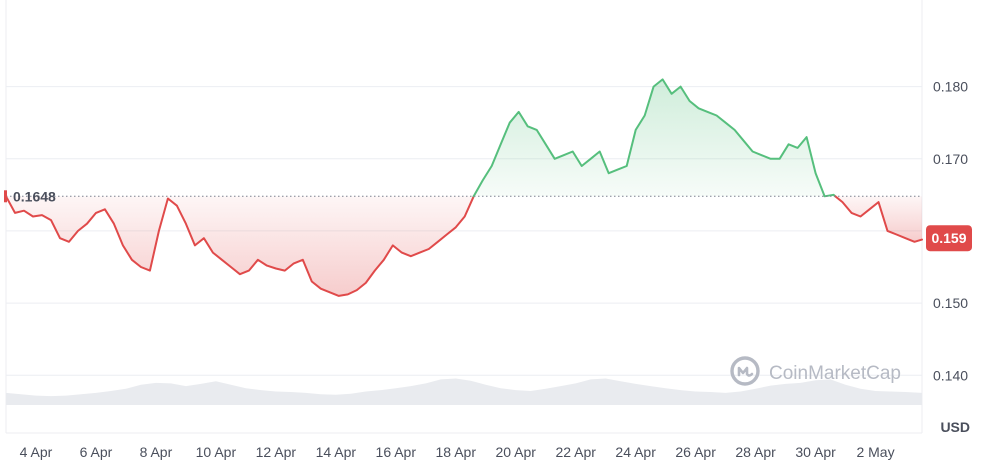 The image size is (994, 463). What do you see at coordinates (950, 375) in the screenshot?
I see `y-tick-label-0: 0.140` at bounding box center [950, 375].